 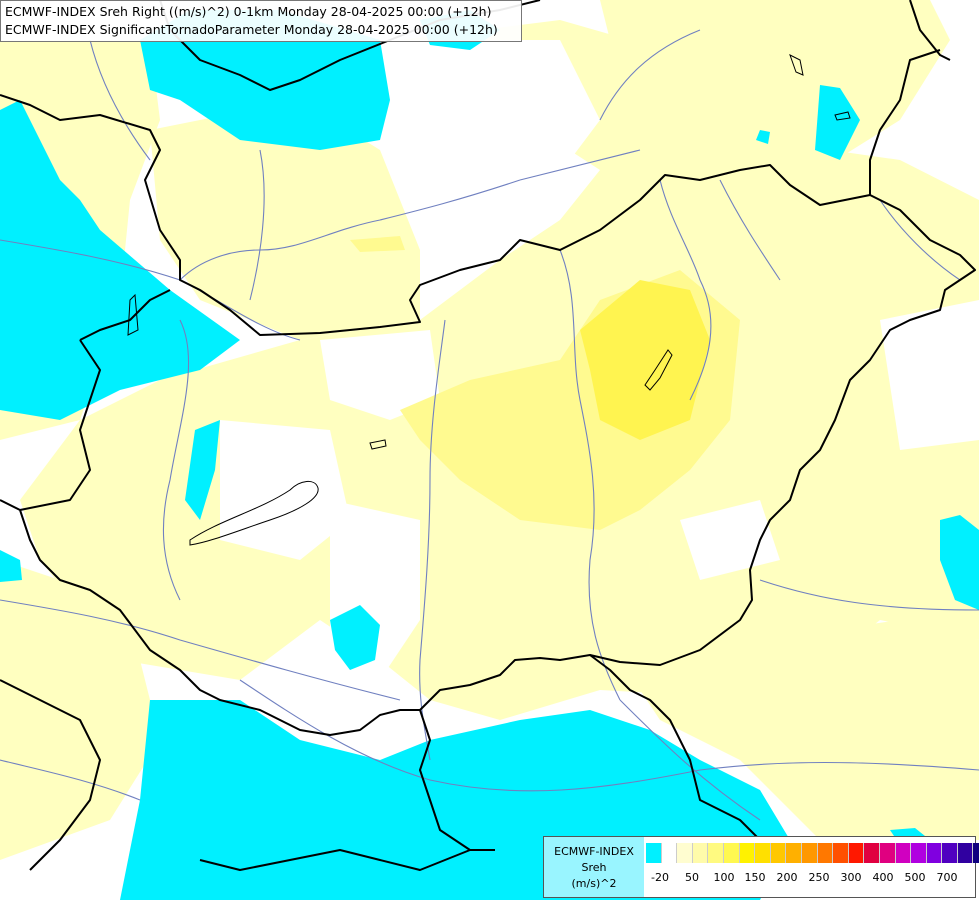 I want to click on legend-tick-label: 200, so click(x=787, y=877).